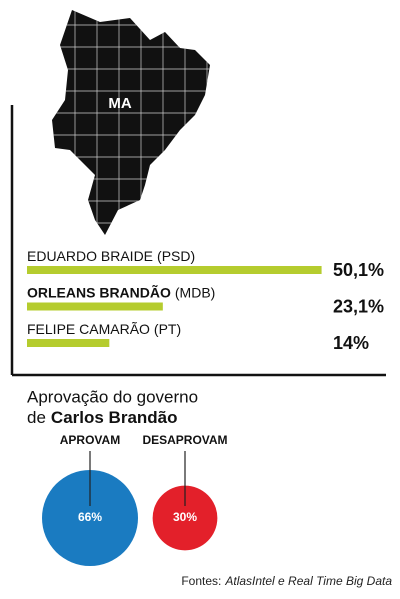  Describe the element at coordinates (358, 306) in the screenshot. I see `value-label: 23,1%` at that location.